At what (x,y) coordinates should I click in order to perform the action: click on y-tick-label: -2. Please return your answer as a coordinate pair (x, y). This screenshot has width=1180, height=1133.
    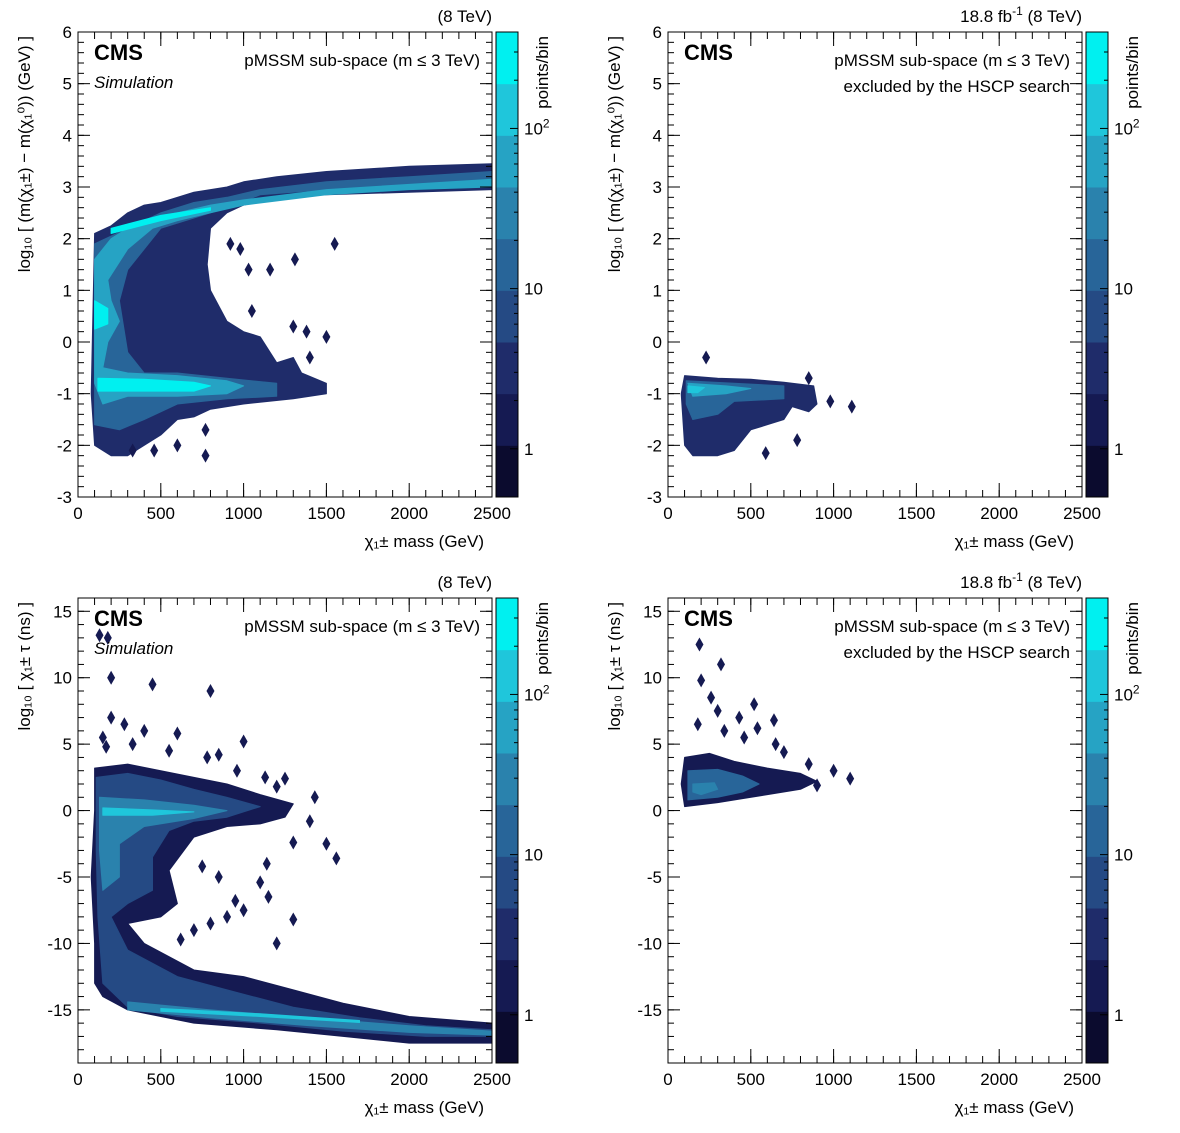
    Looking at the image, I should click on (64, 445).